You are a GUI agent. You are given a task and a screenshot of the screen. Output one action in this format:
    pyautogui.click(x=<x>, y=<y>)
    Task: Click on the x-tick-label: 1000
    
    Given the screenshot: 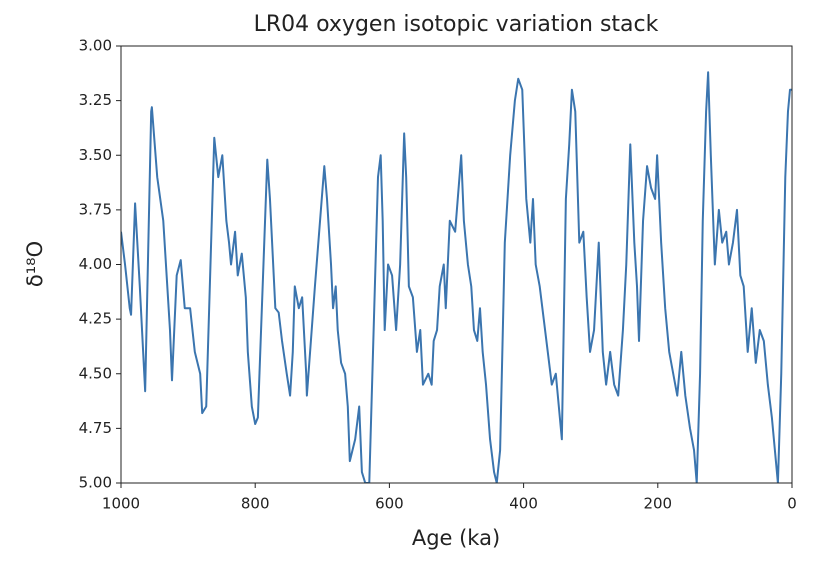 What is the action you would take?
    pyautogui.click(x=121, y=504)
    